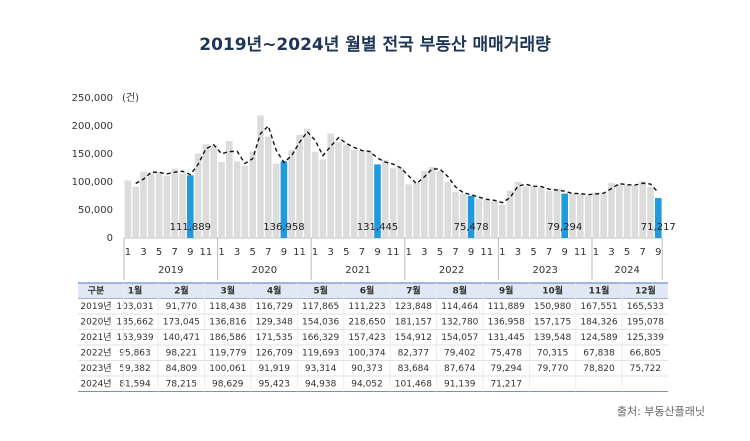 The height and width of the screenshot is (441, 750). What do you see at coordinates (227, 322) in the screenshot?
I see `table-cell: 136,816` at bounding box center [227, 322].